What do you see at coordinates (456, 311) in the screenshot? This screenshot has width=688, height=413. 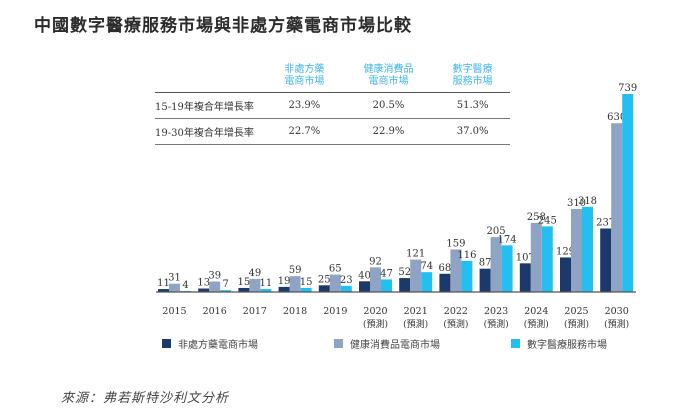 I see `x-tick-label: 2022` at bounding box center [456, 311].